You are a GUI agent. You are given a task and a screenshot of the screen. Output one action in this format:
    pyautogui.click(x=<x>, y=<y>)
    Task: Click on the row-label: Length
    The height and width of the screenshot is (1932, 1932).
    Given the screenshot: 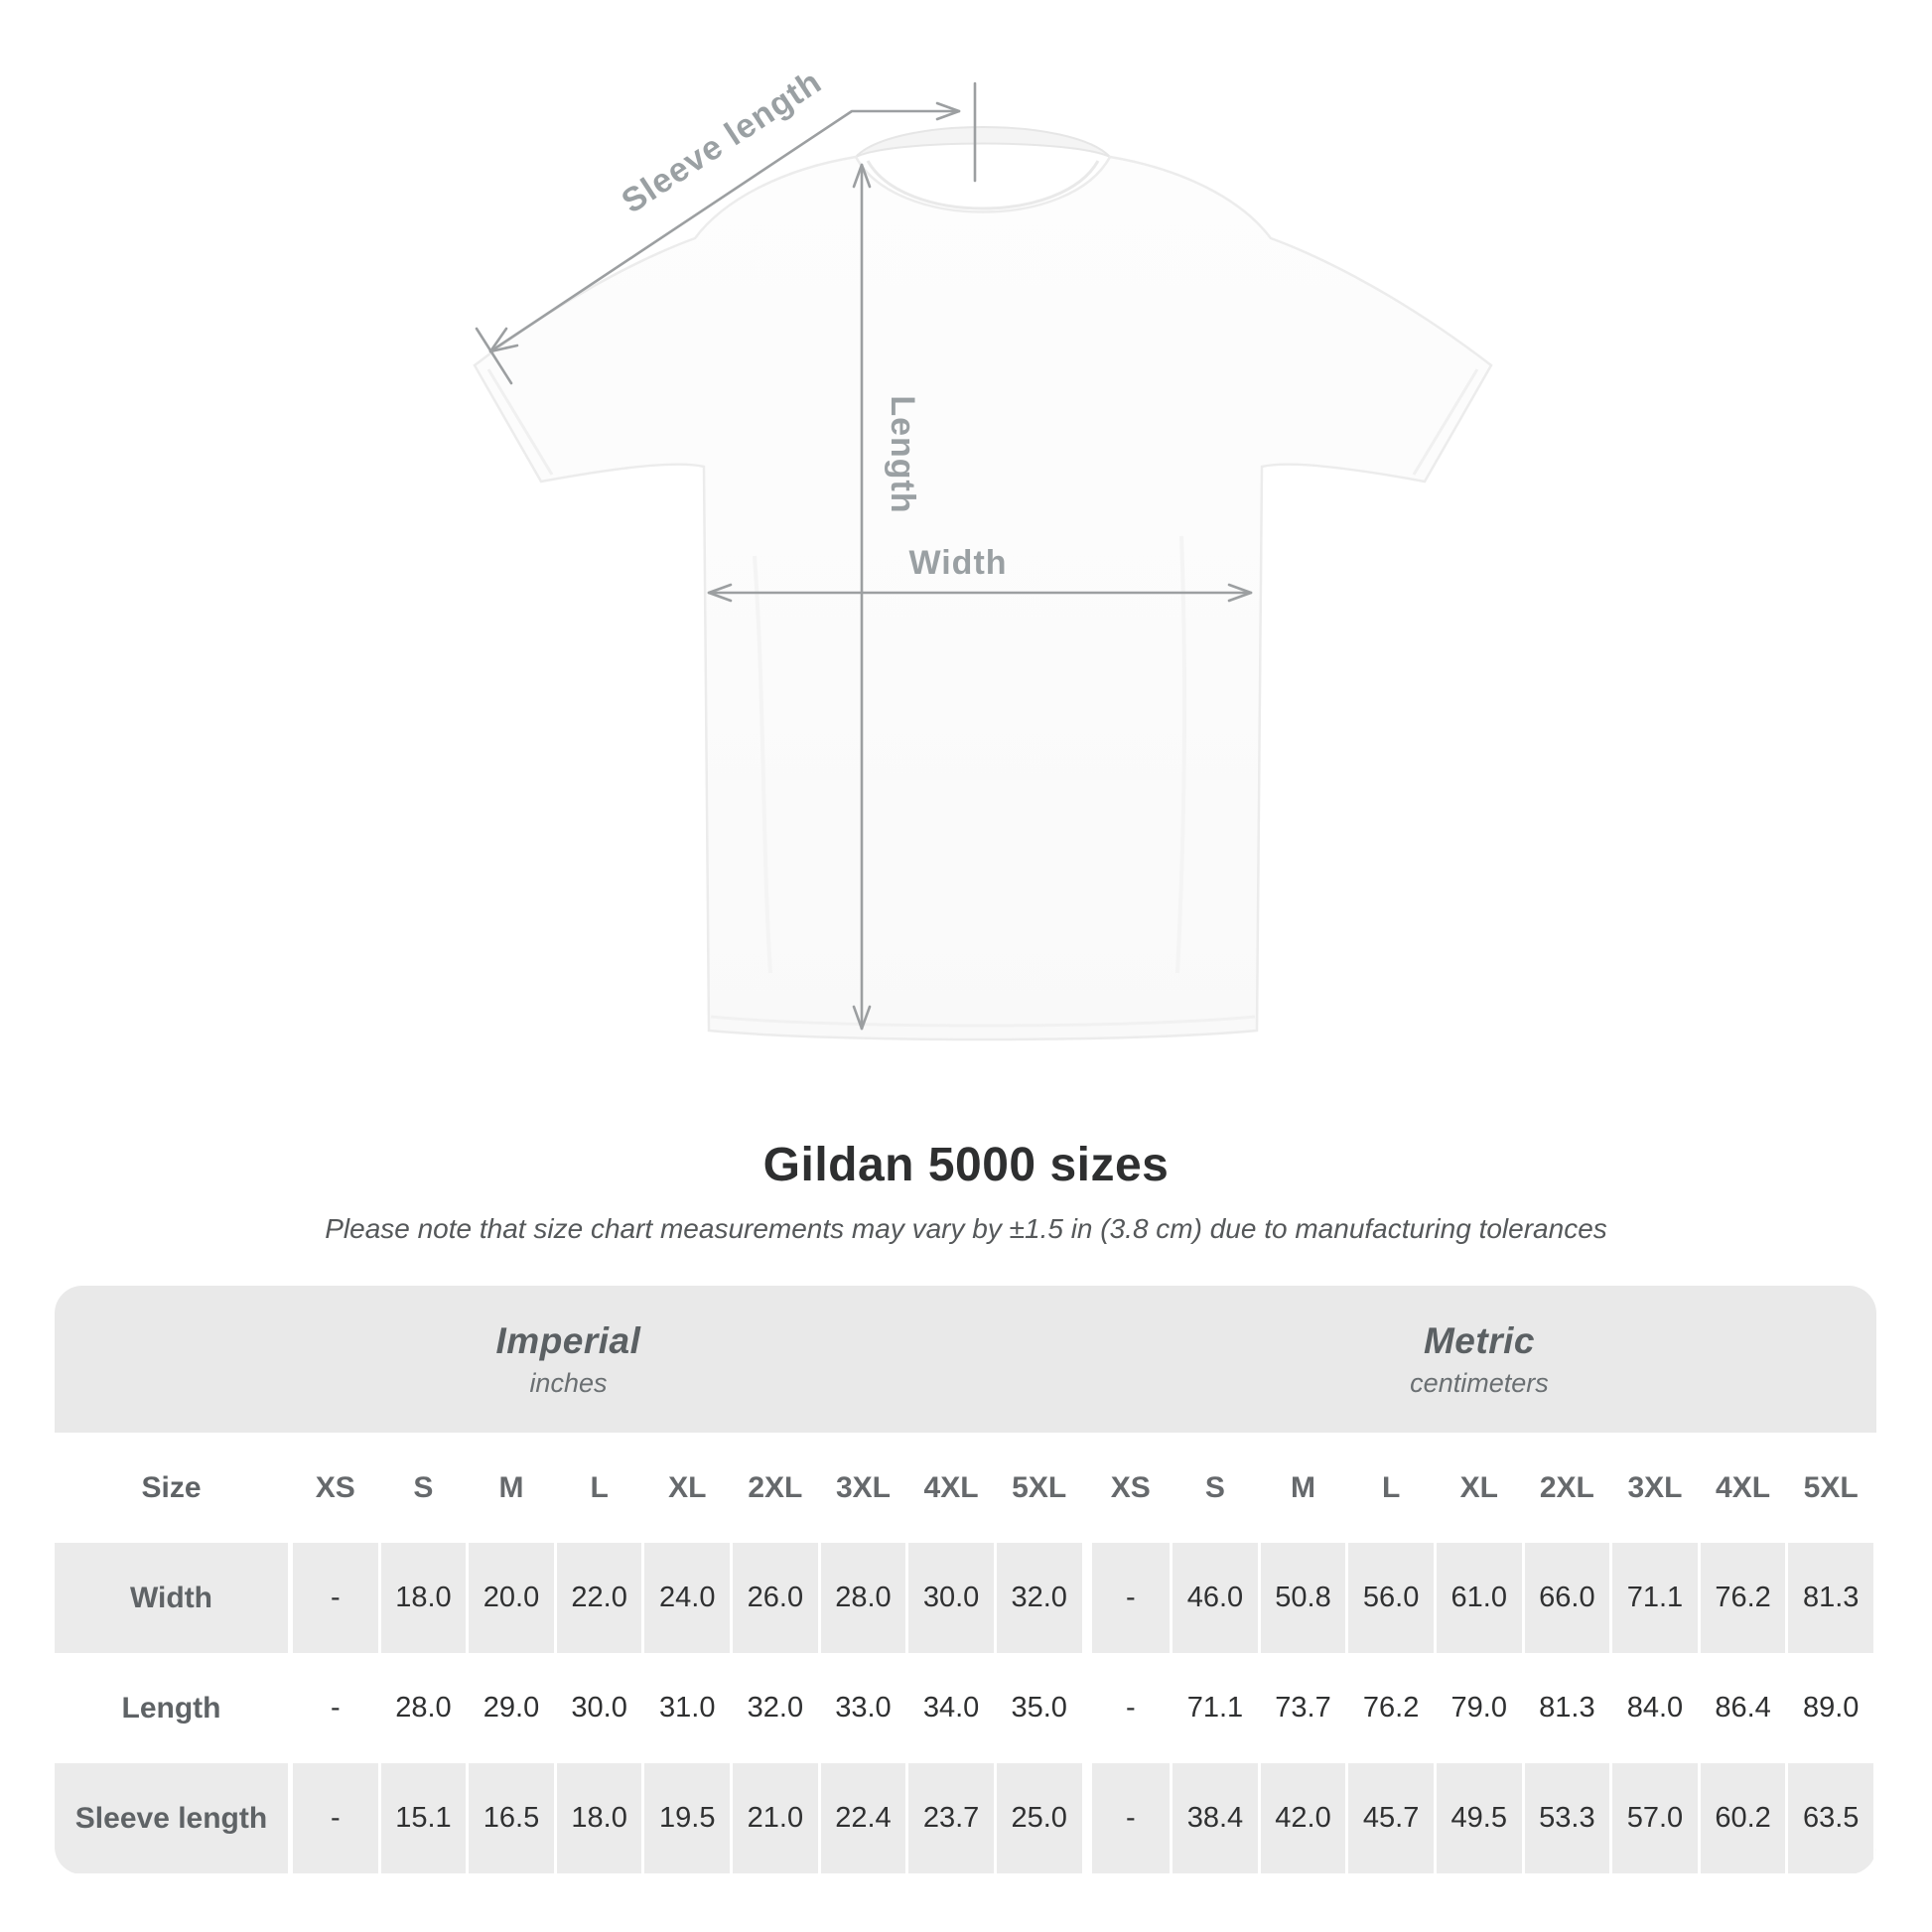 What is the action you would take?
    pyautogui.click(x=174, y=1708)
    